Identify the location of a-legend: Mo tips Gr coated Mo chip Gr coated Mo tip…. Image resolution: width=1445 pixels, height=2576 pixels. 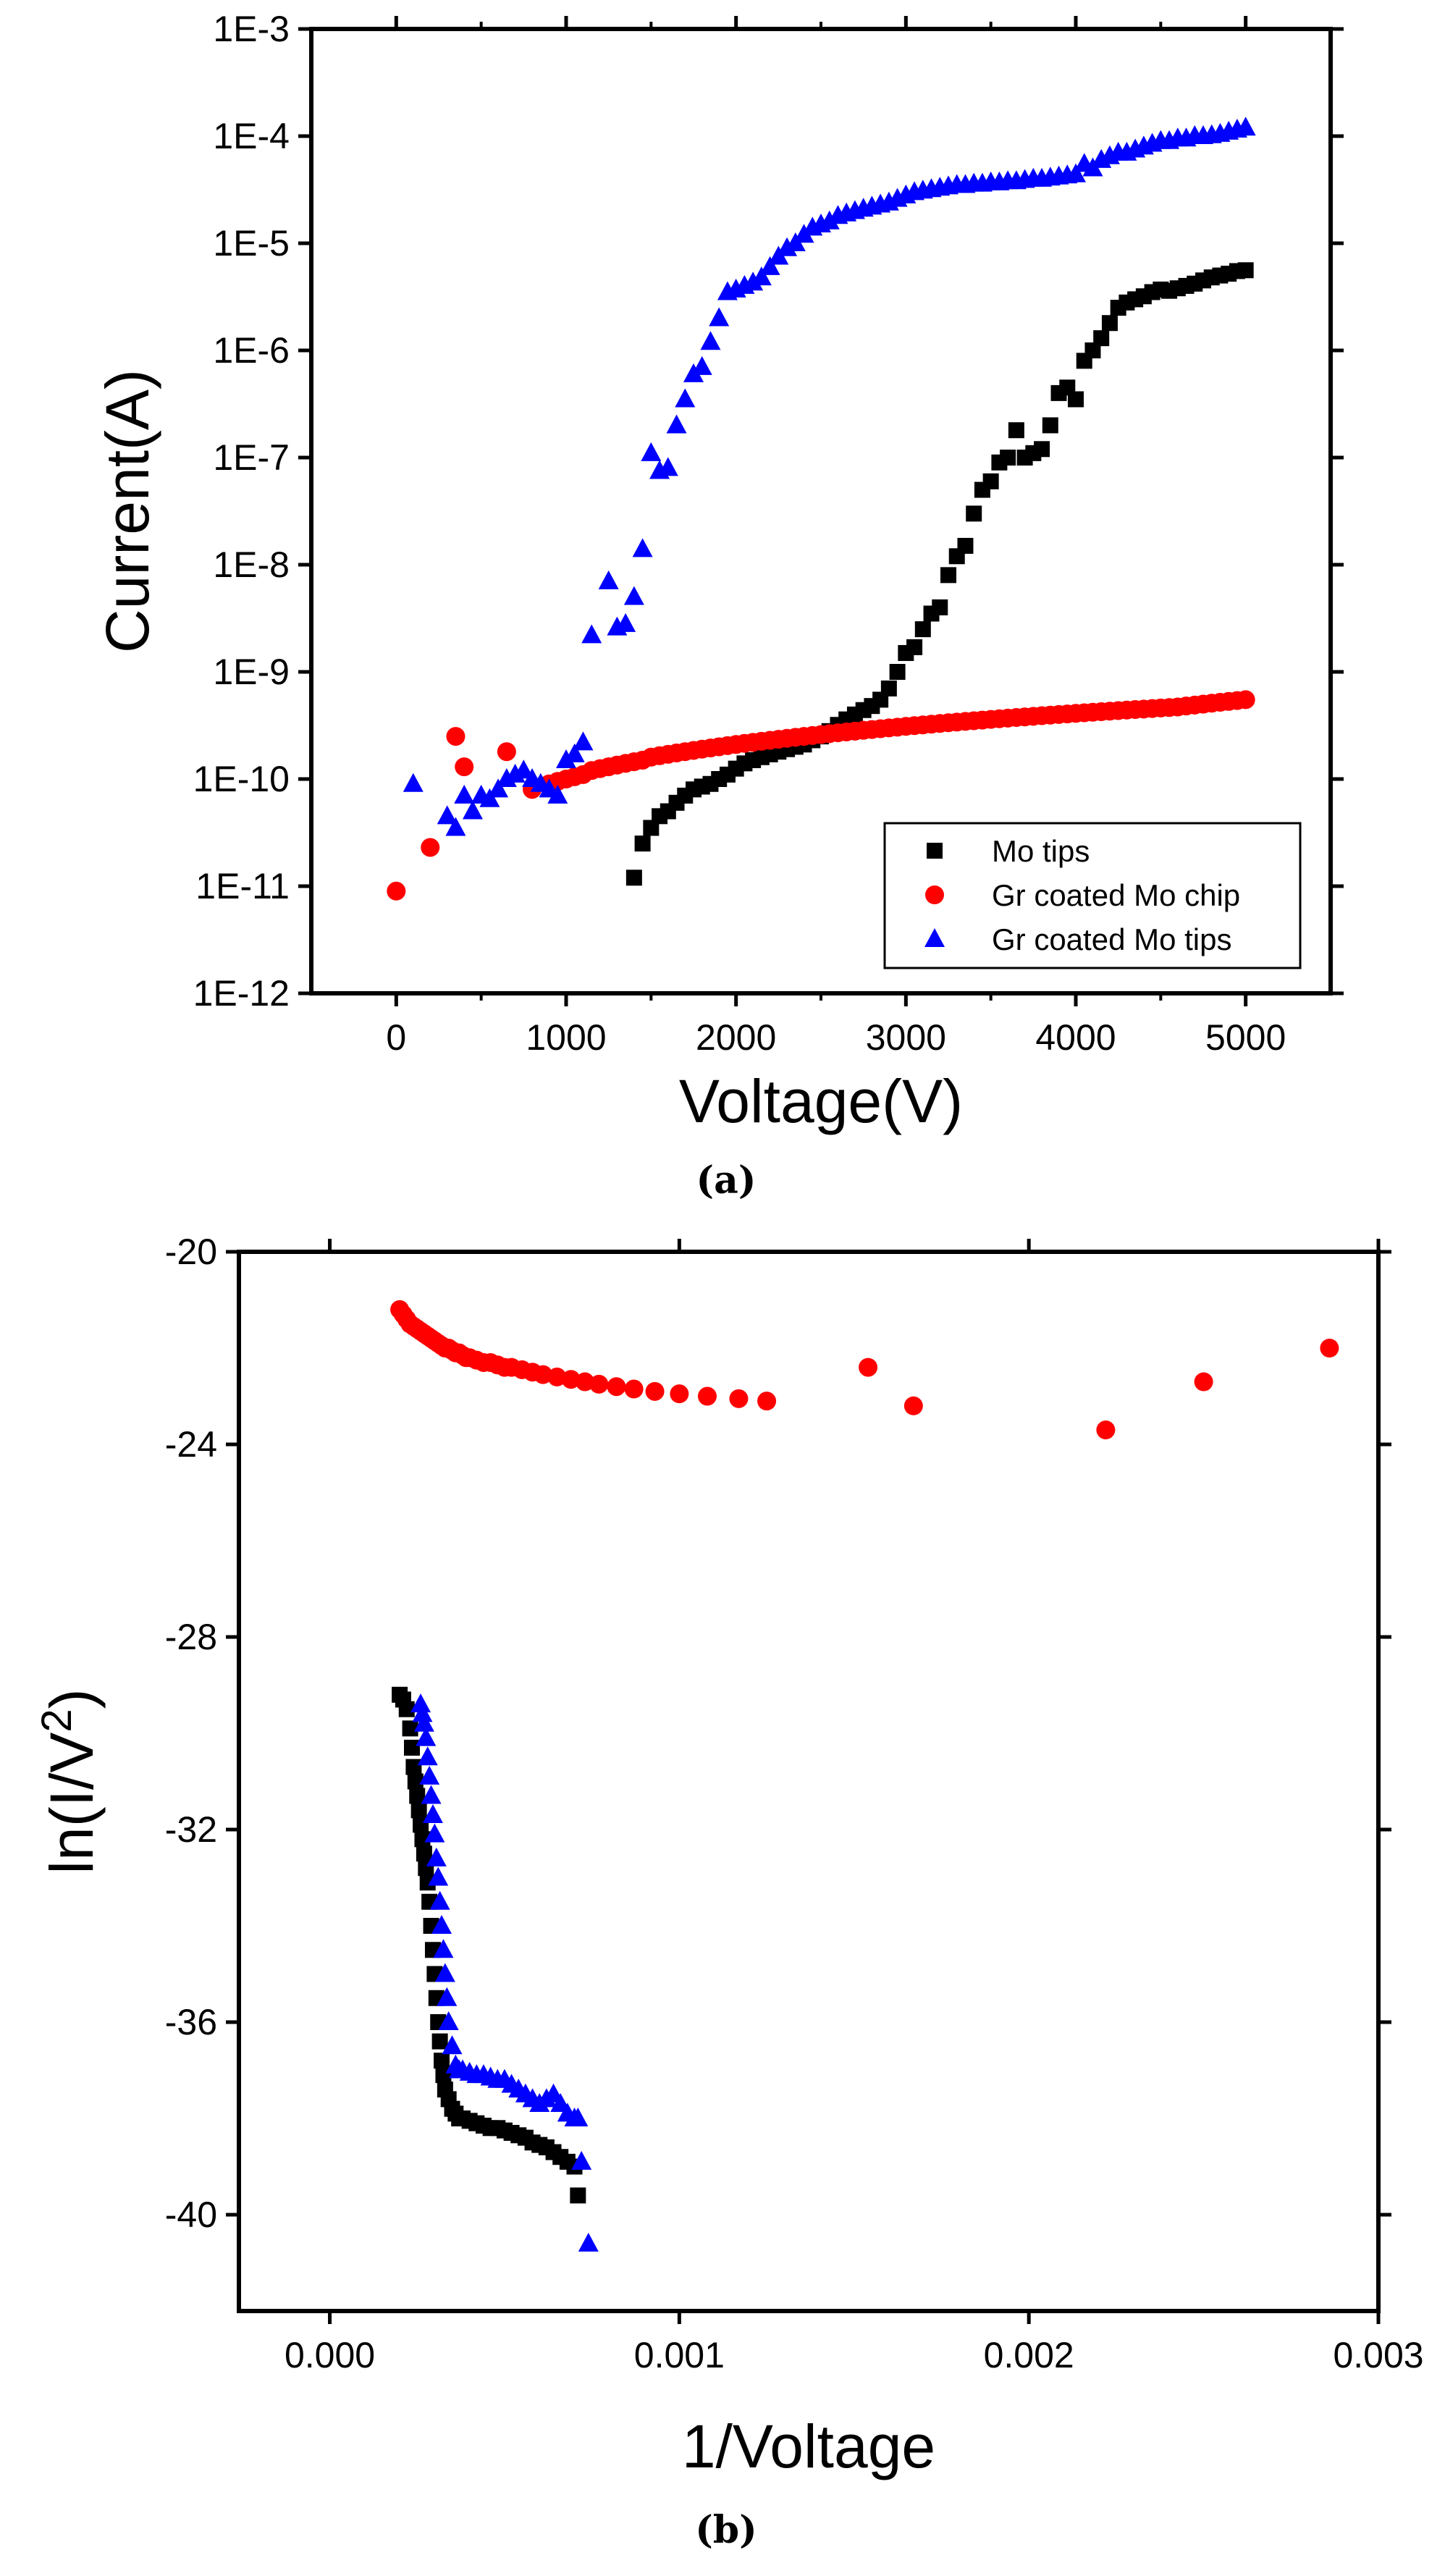
(1092, 895).